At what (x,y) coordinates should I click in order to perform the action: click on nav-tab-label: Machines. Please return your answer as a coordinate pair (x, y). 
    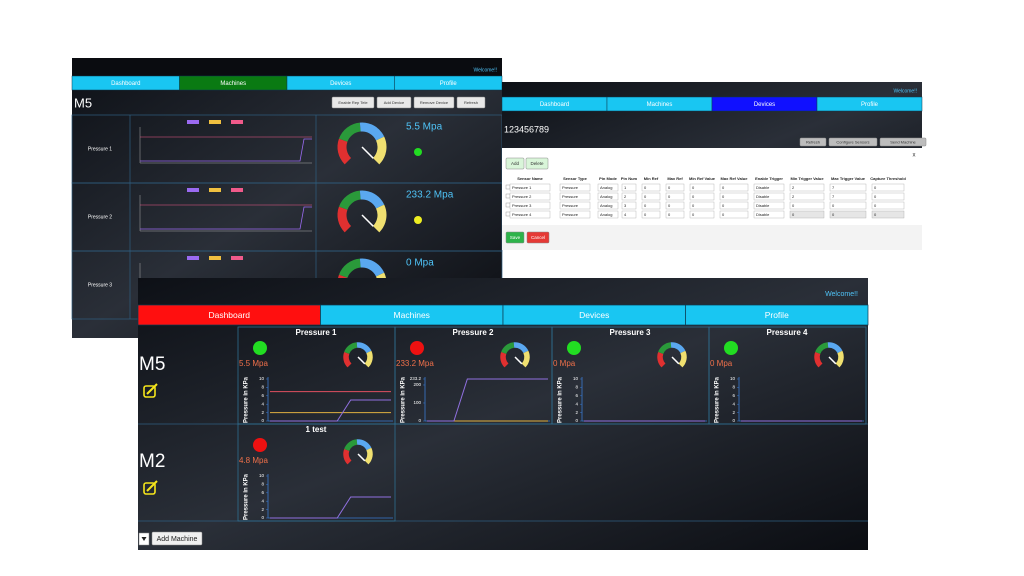
    Looking at the image, I should click on (660, 105).